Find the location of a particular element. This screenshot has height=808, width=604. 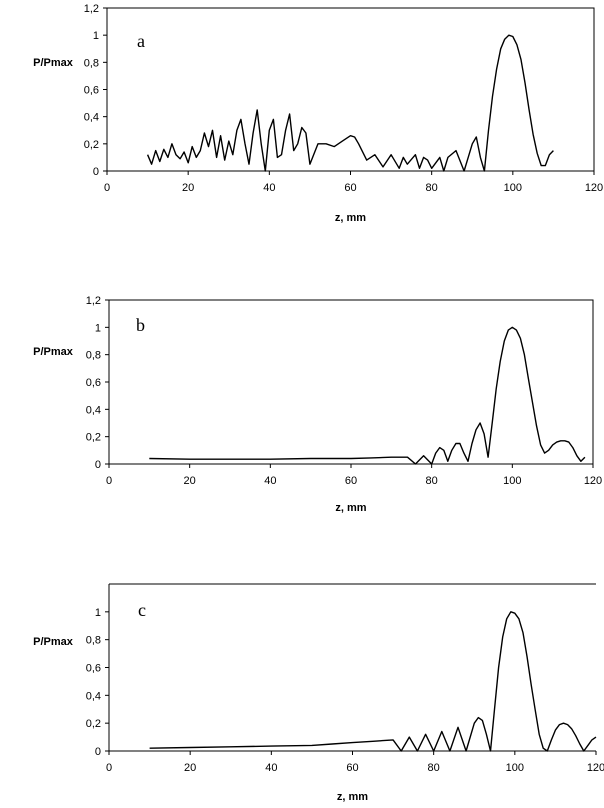

panel-label: b is located at coordinates (140, 325).